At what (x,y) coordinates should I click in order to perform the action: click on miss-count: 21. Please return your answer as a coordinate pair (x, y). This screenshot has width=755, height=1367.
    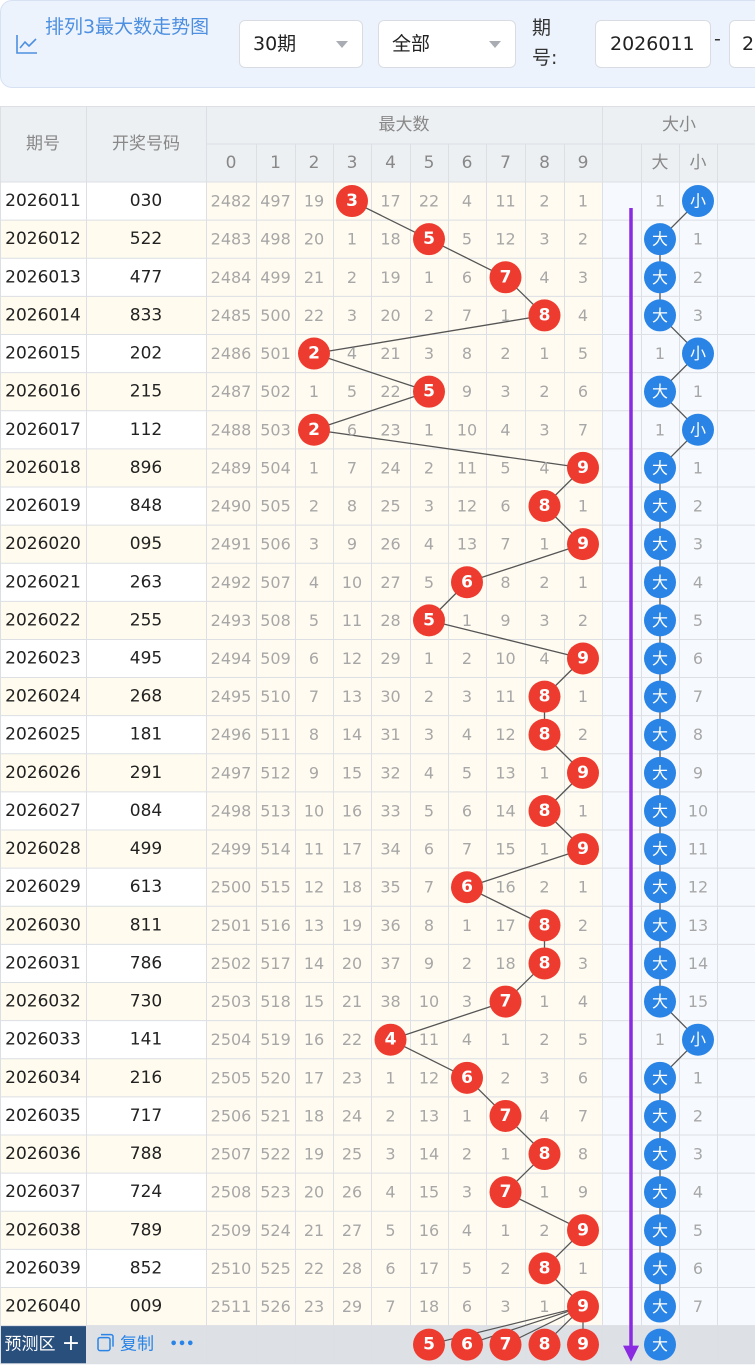
    Looking at the image, I should click on (390, 353).